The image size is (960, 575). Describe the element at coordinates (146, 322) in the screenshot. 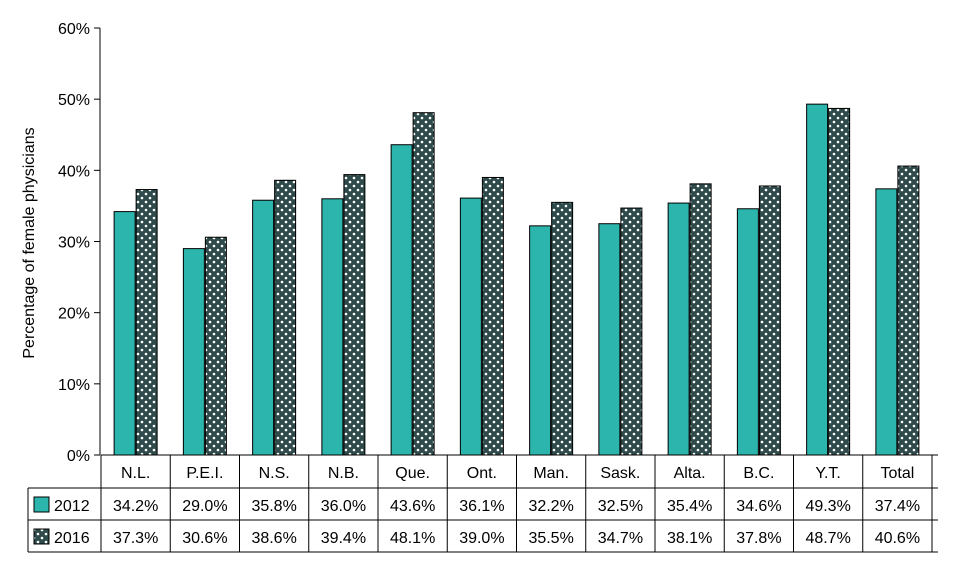

I see `bar-2016-nl` at that location.